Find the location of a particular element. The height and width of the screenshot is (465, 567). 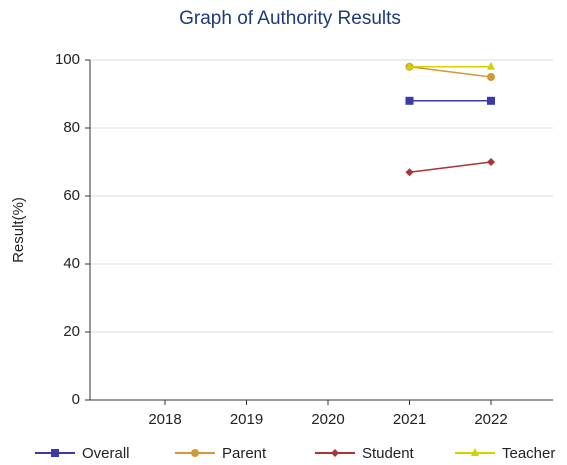

chart-title: Graph of Authority Results is located at coordinates (290, 18).